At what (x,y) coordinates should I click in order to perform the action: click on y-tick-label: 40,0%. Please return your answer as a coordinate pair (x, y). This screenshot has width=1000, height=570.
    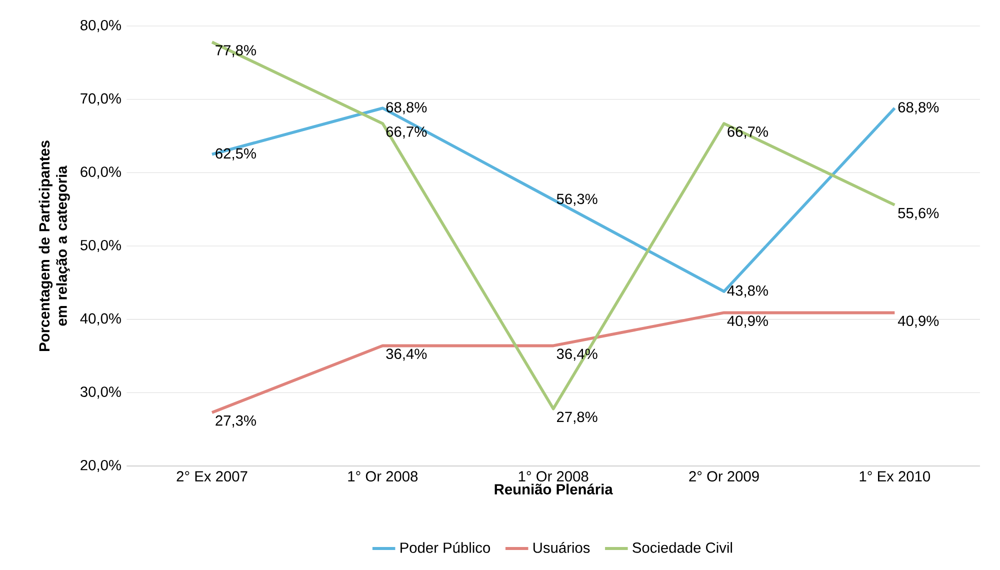
    Looking at the image, I should click on (100, 319).